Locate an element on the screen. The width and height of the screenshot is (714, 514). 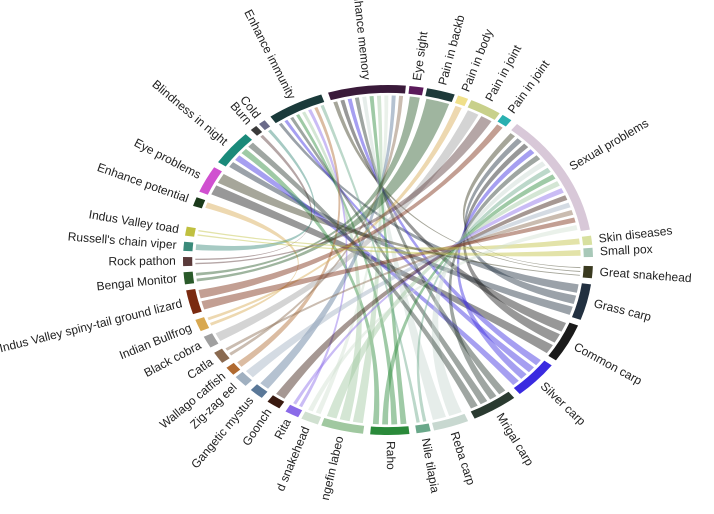
node-label: Reba carp is located at coordinates (463, 458).